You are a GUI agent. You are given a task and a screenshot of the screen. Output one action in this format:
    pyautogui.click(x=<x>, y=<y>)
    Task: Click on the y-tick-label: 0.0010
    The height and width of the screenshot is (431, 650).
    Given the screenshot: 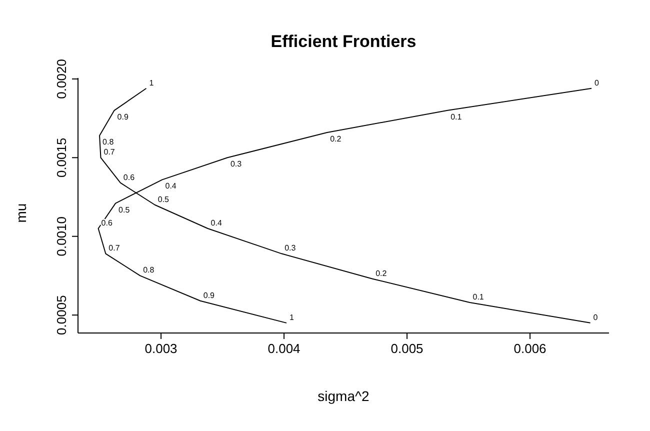 What is the action you would take?
    pyautogui.click(x=61, y=236)
    